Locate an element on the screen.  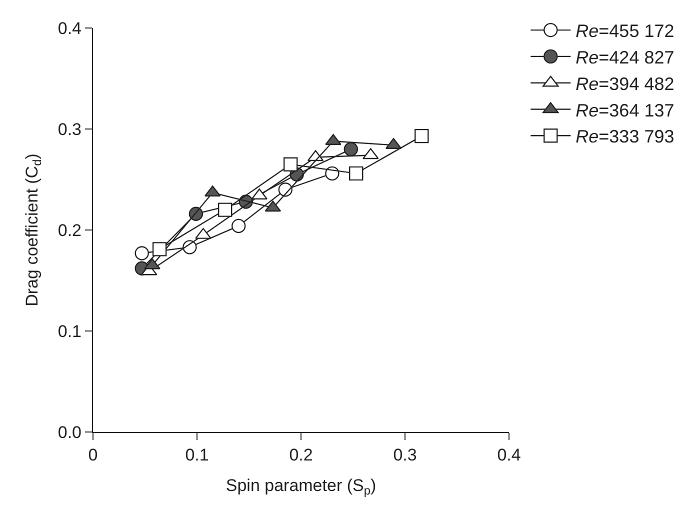
x-tick-label: 0.3 is located at coordinates (405, 455).